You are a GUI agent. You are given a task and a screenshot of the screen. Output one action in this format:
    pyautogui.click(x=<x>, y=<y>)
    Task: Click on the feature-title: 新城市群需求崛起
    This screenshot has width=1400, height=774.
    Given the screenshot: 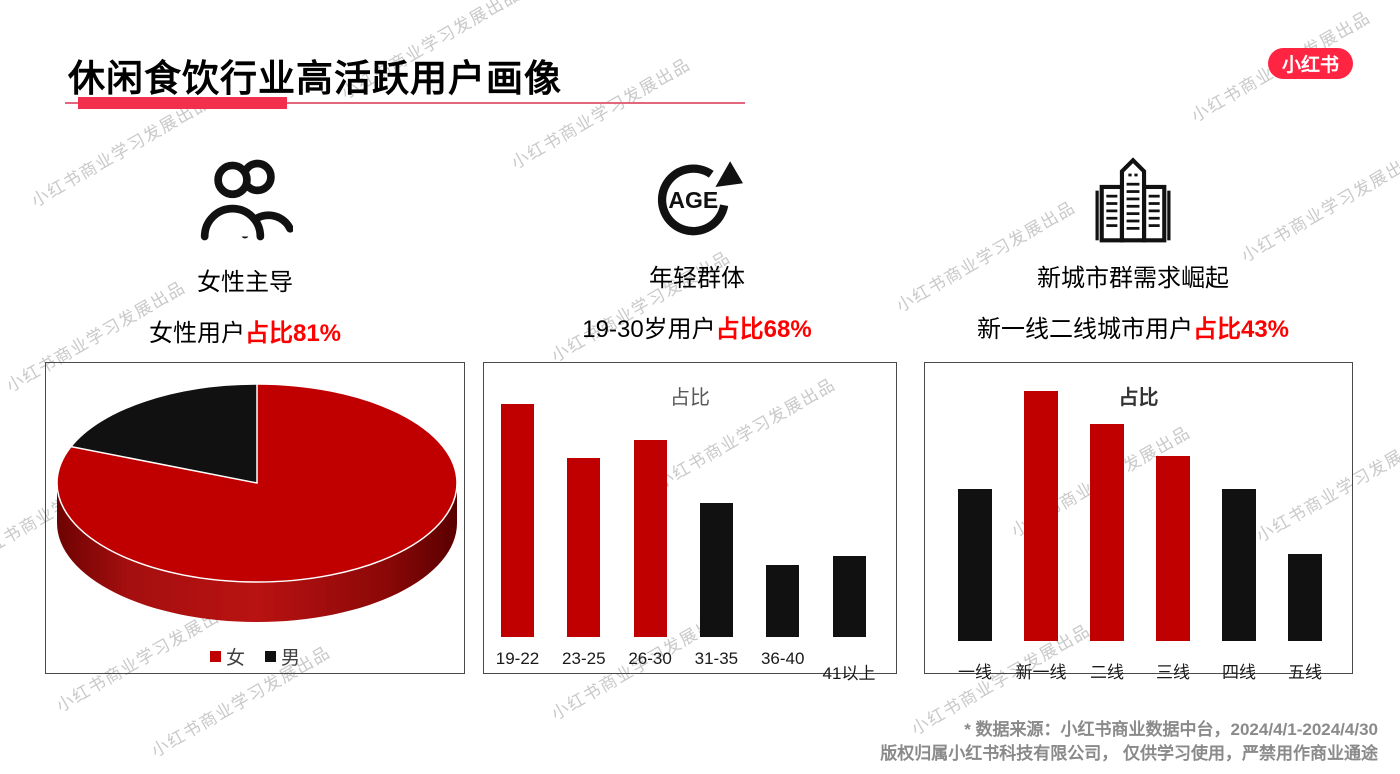 What is the action you would take?
    pyautogui.click(x=1133, y=278)
    